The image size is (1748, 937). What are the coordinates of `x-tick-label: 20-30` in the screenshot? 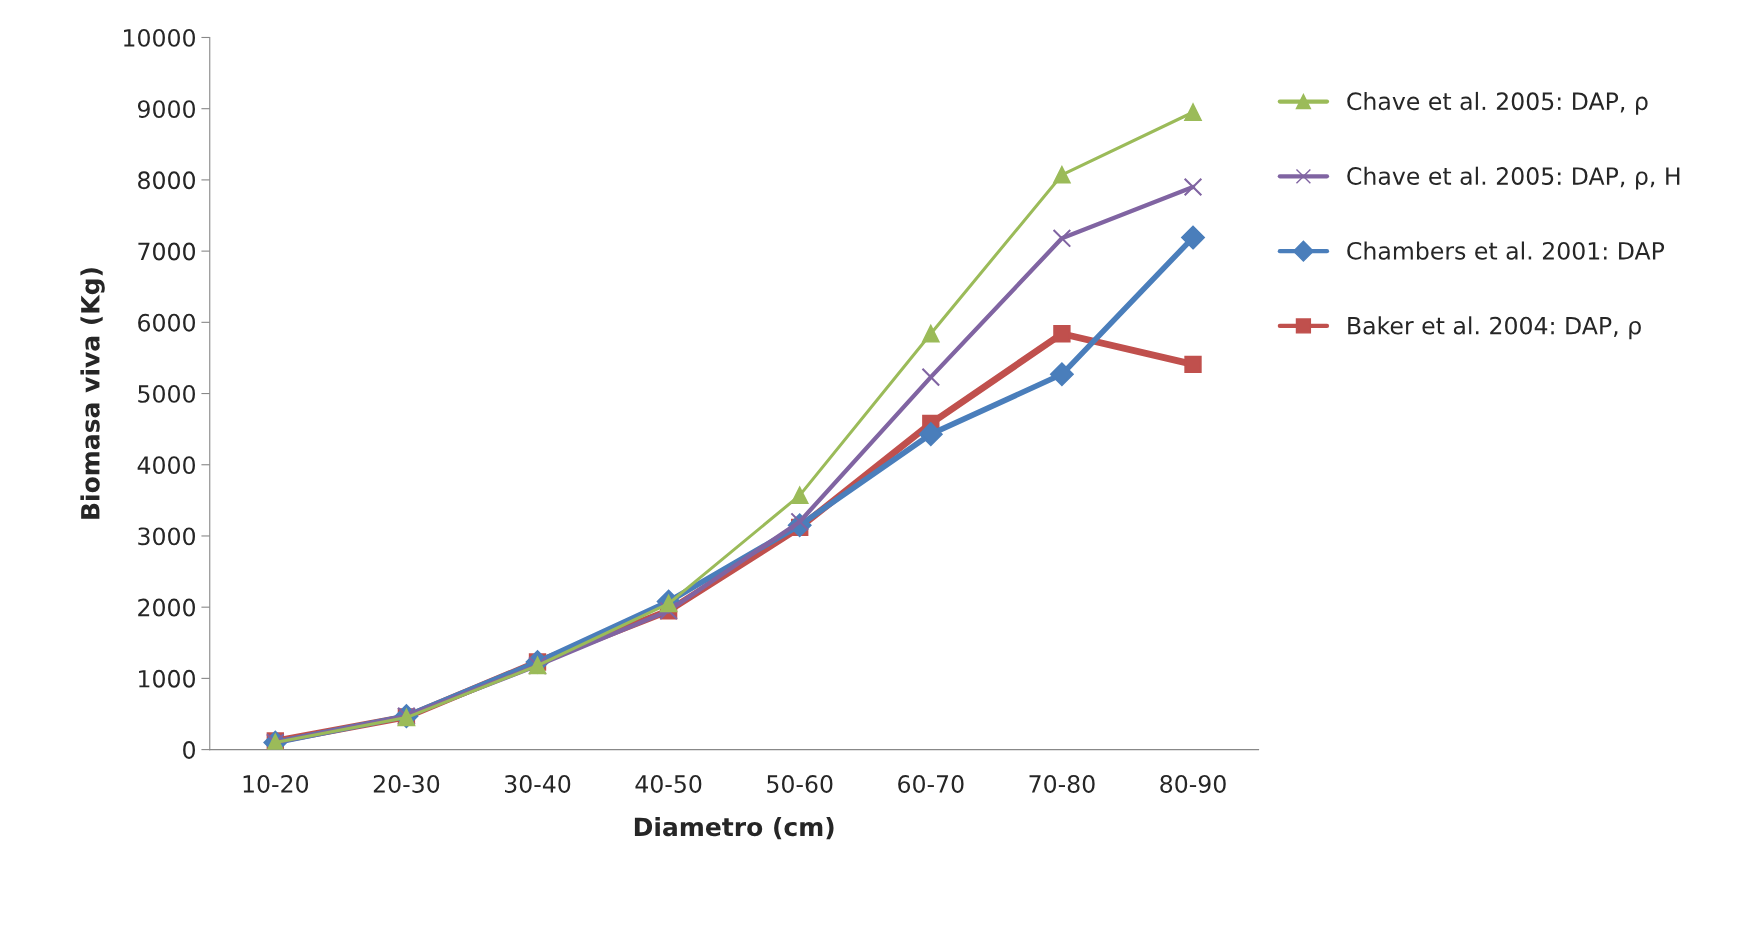 It's located at (406, 784).